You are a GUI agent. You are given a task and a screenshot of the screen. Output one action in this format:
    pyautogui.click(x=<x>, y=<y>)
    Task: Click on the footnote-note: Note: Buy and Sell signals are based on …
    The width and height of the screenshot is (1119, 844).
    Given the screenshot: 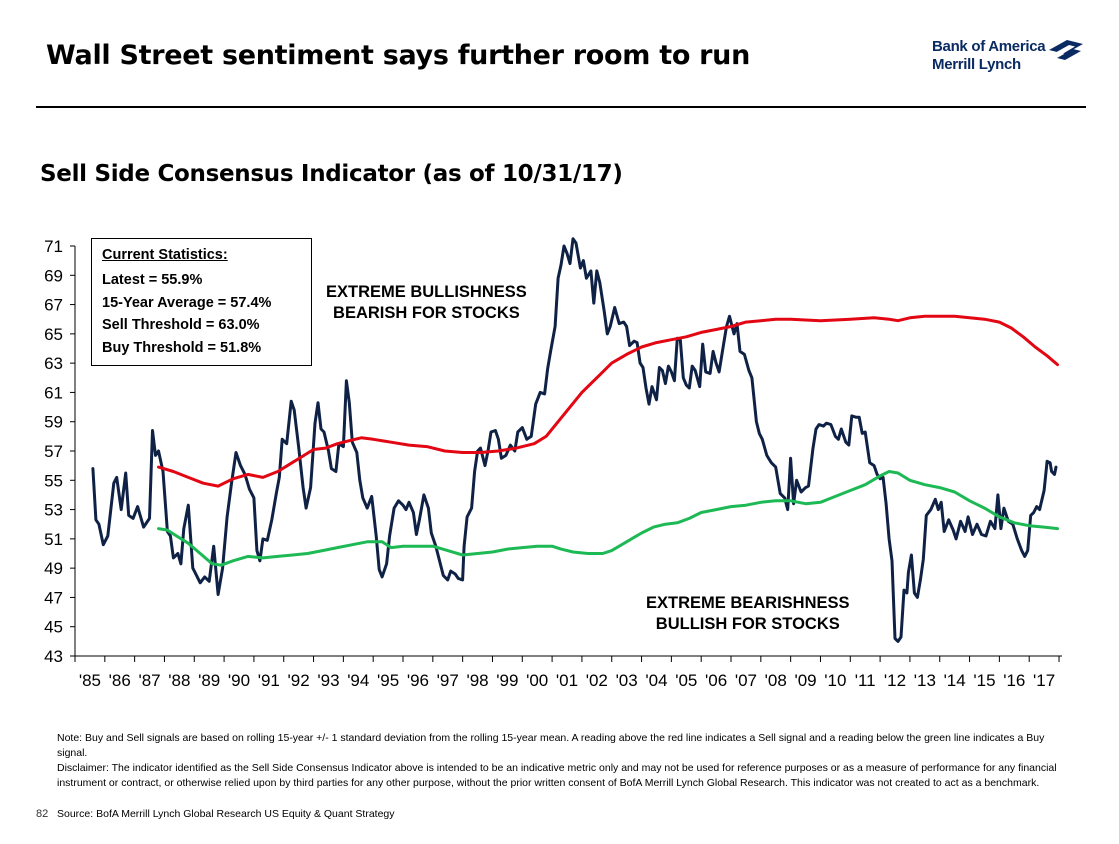 What is the action you would take?
    pyautogui.click(x=551, y=745)
    